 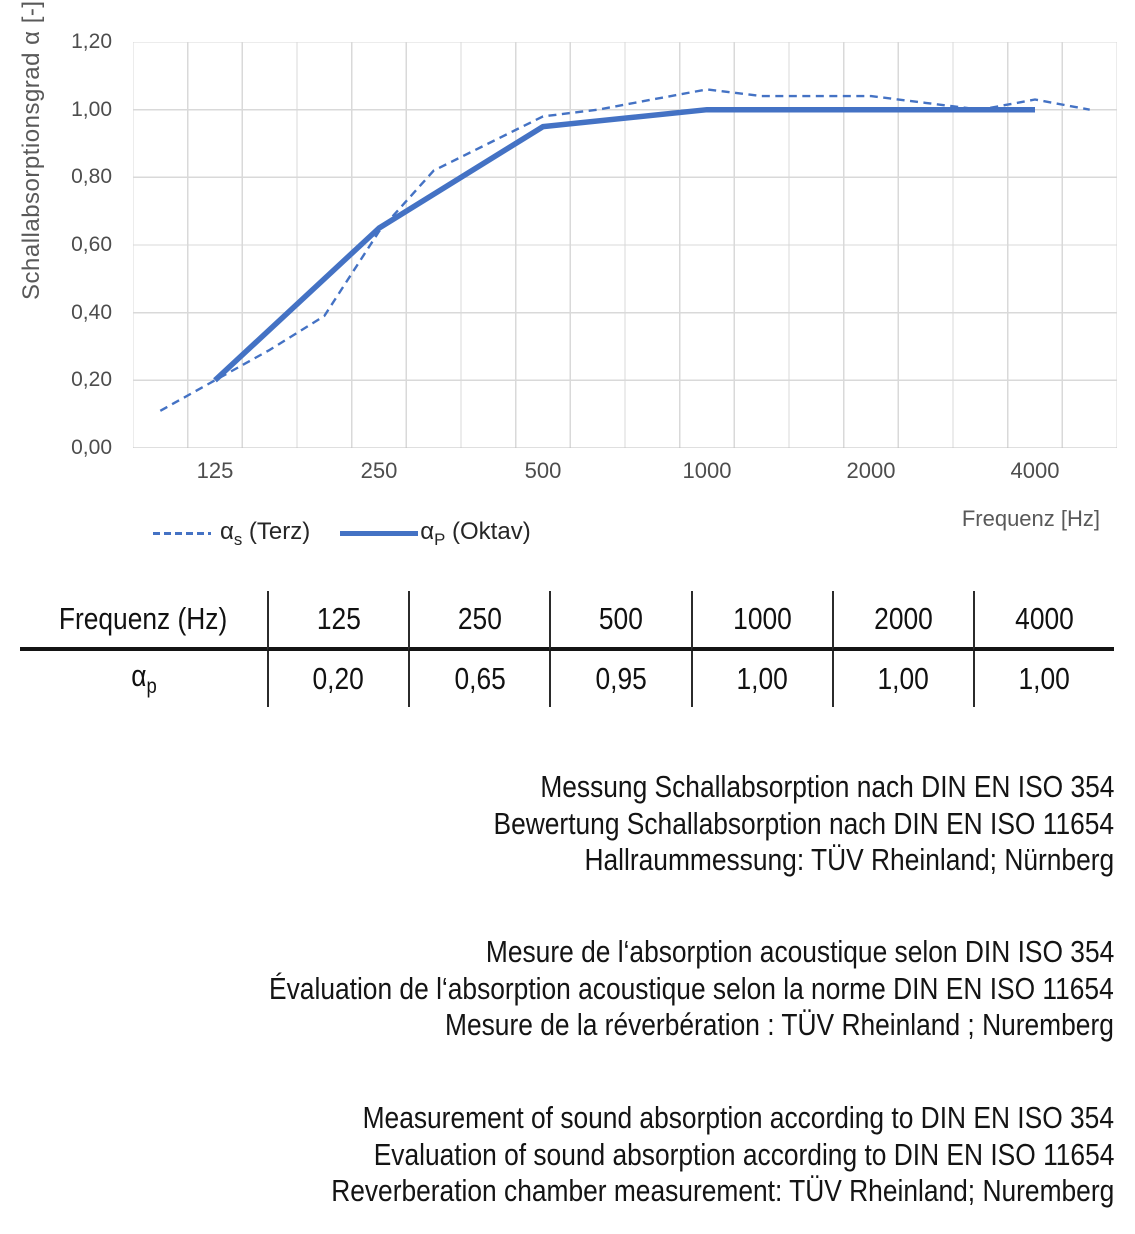 I want to click on table-header-2000: 2000, so click(x=902, y=621).